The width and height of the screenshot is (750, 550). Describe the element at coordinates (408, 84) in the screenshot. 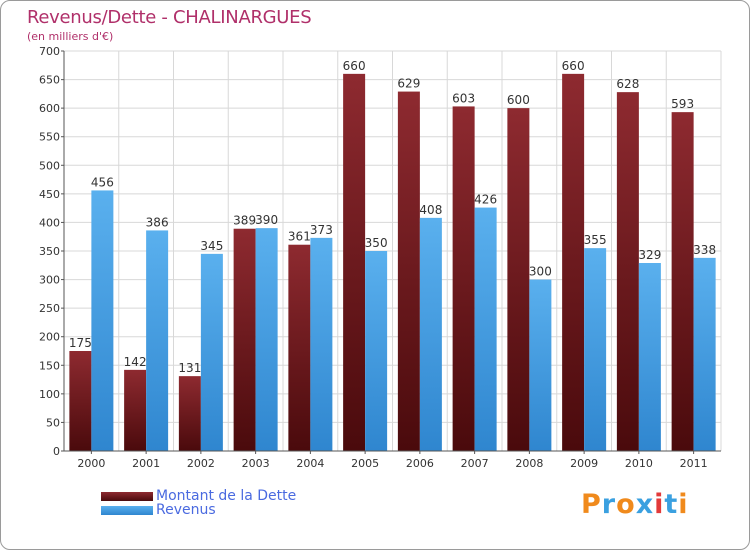

I see `data-label-dette: 629` at that location.